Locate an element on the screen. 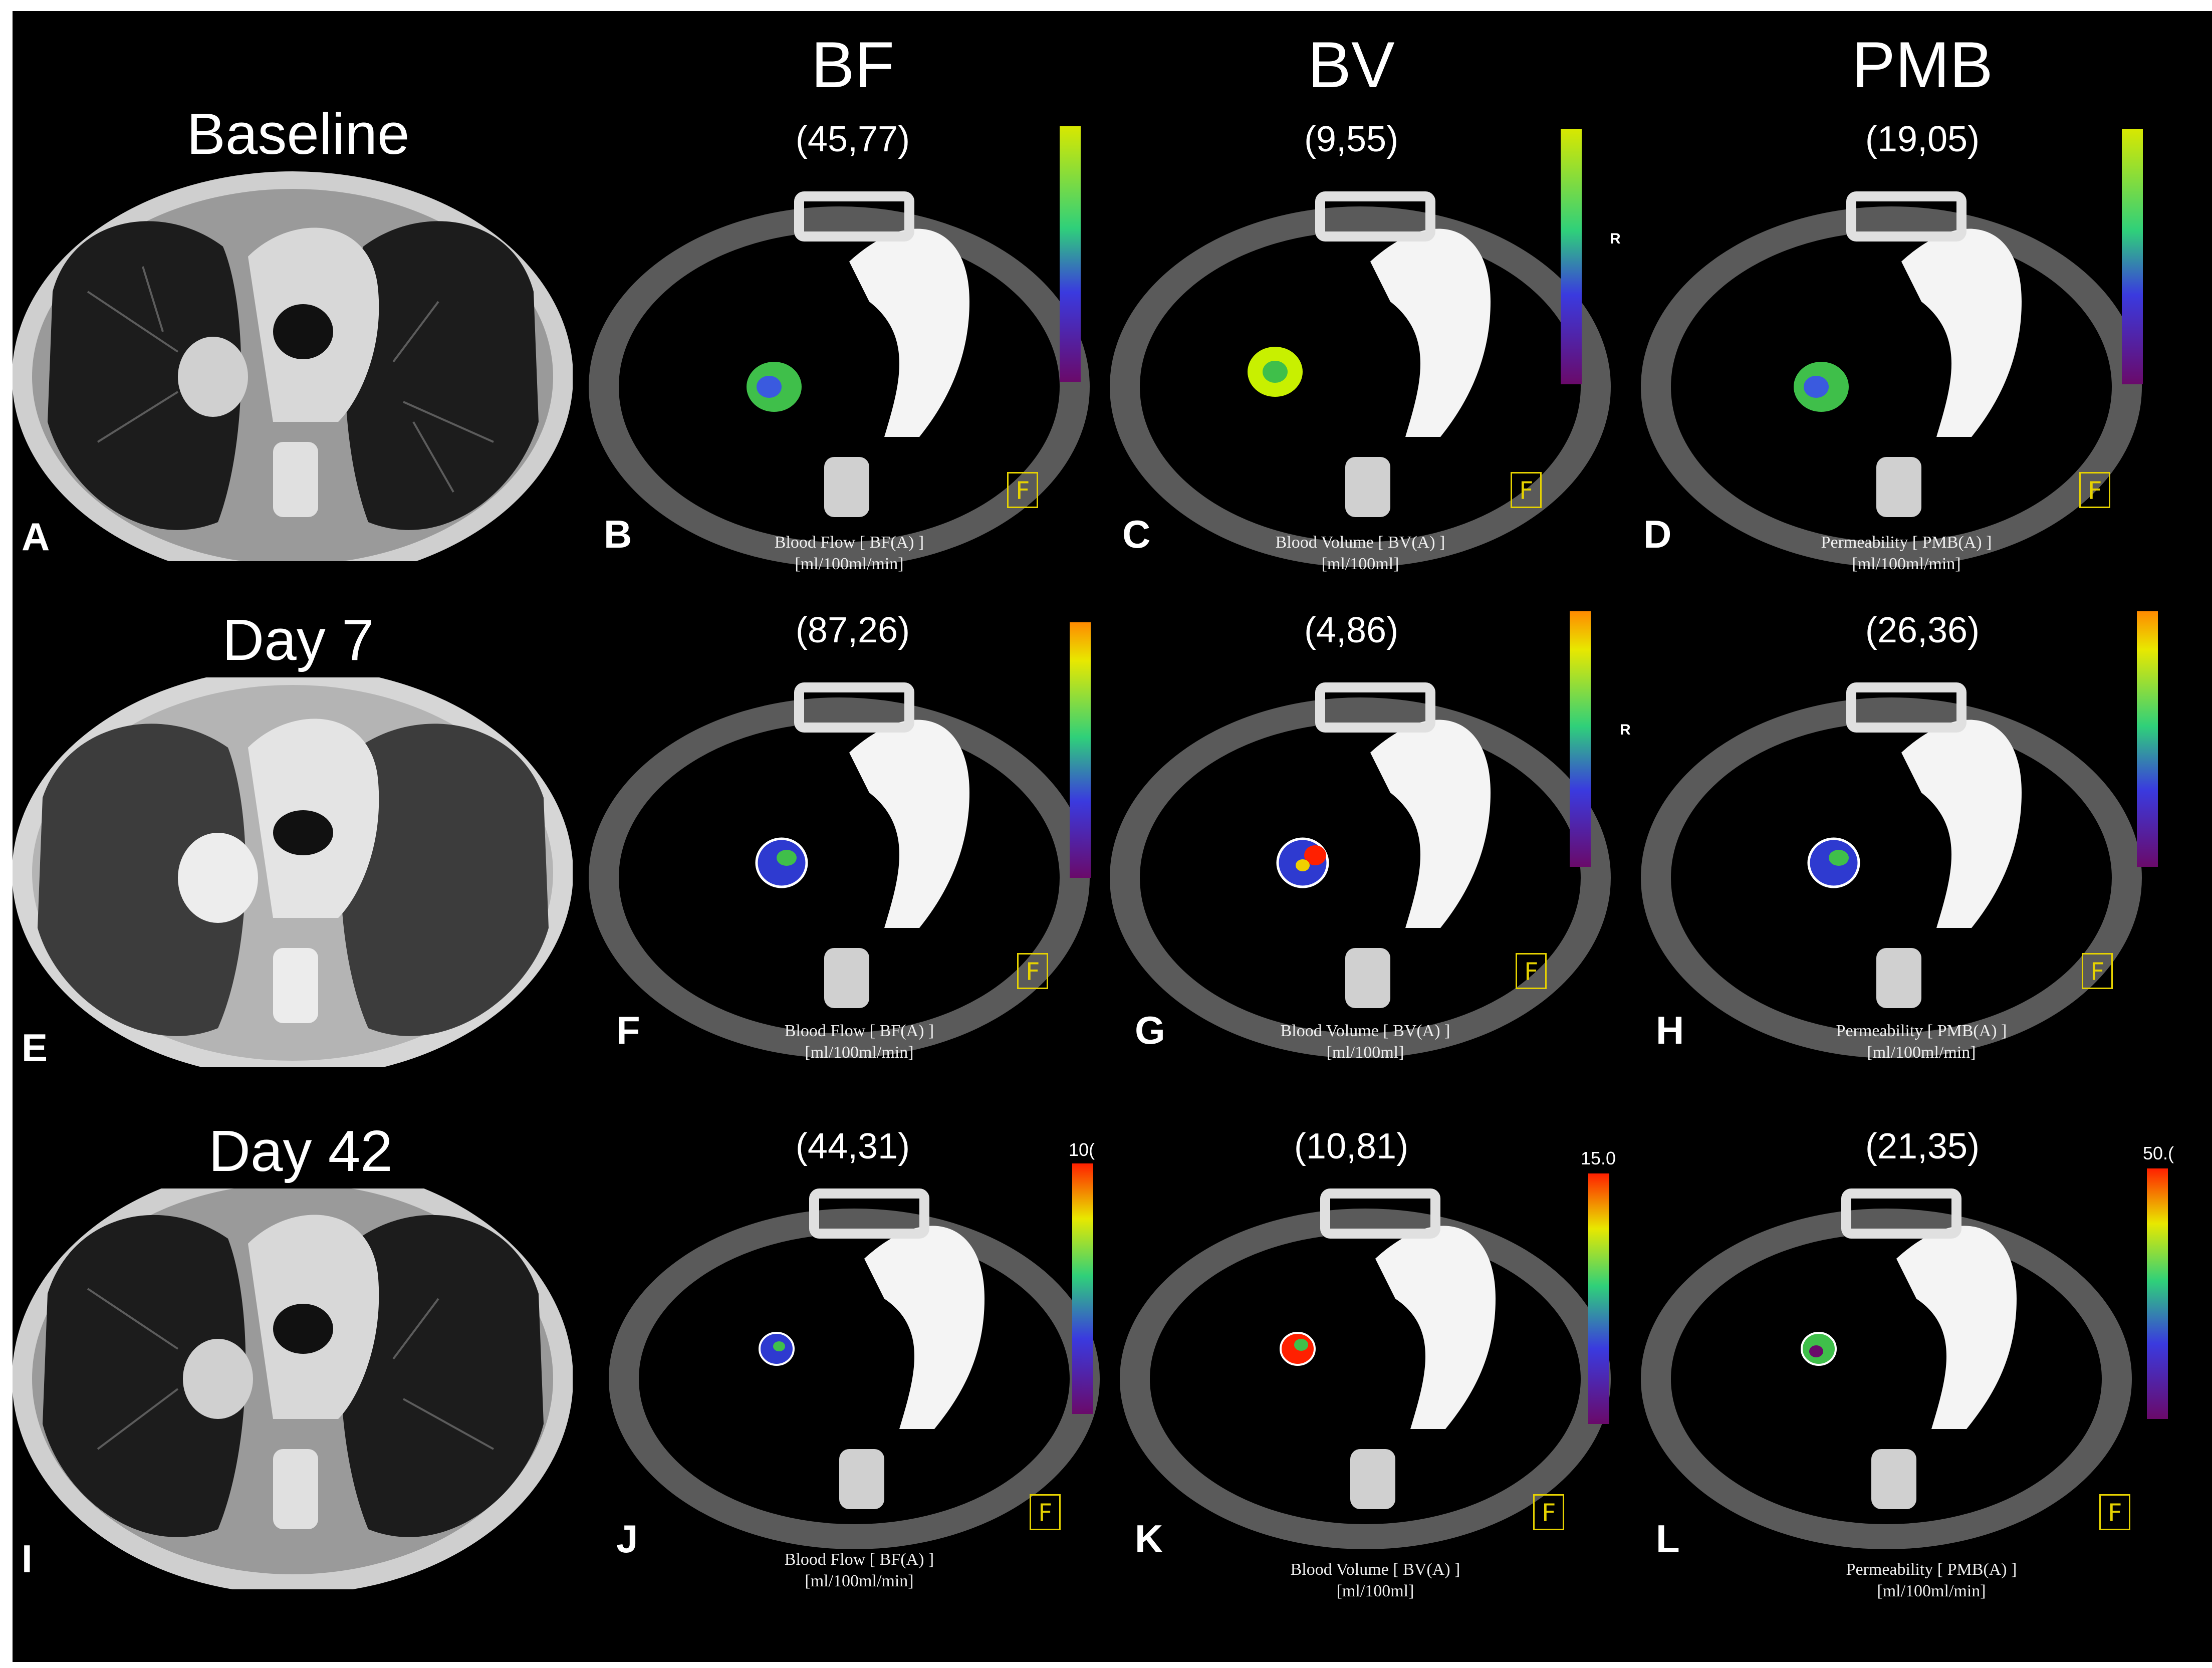 This screenshot has width=2212, height=1668. caption-d-line1: Permeability [ PMB(A) ] is located at coordinates (1907, 542).